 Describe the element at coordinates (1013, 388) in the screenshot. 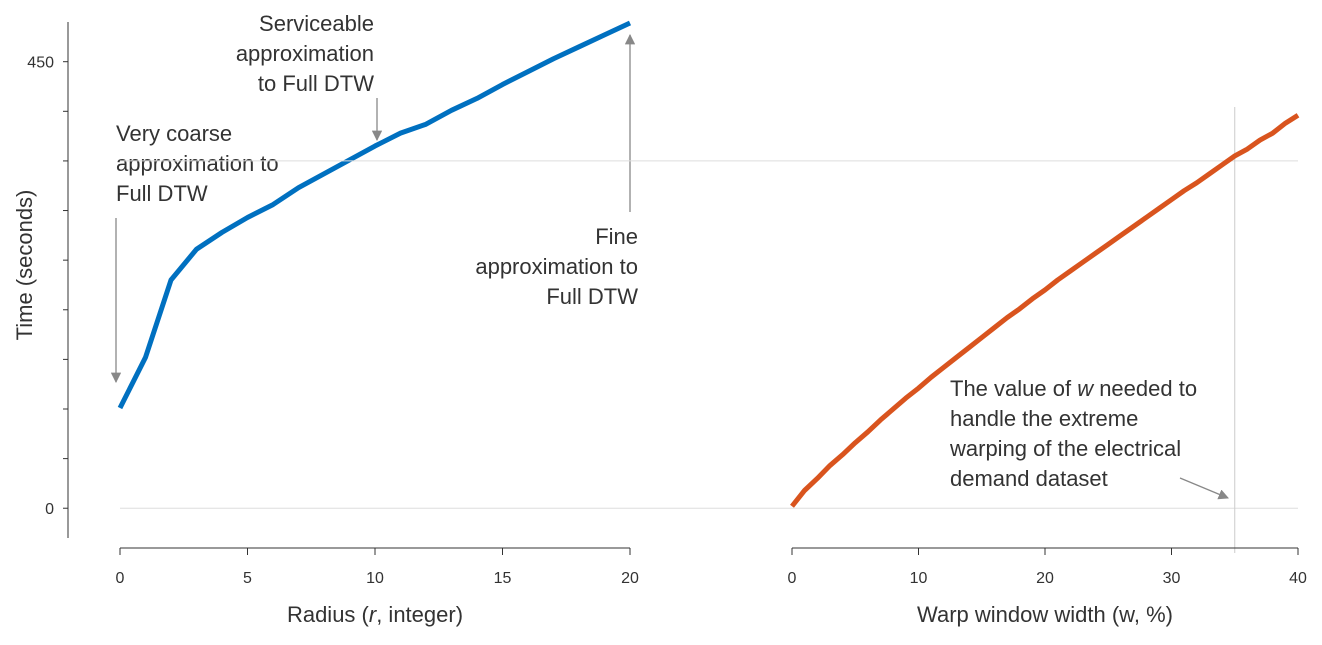

I see `text-part: The value of` at that location.